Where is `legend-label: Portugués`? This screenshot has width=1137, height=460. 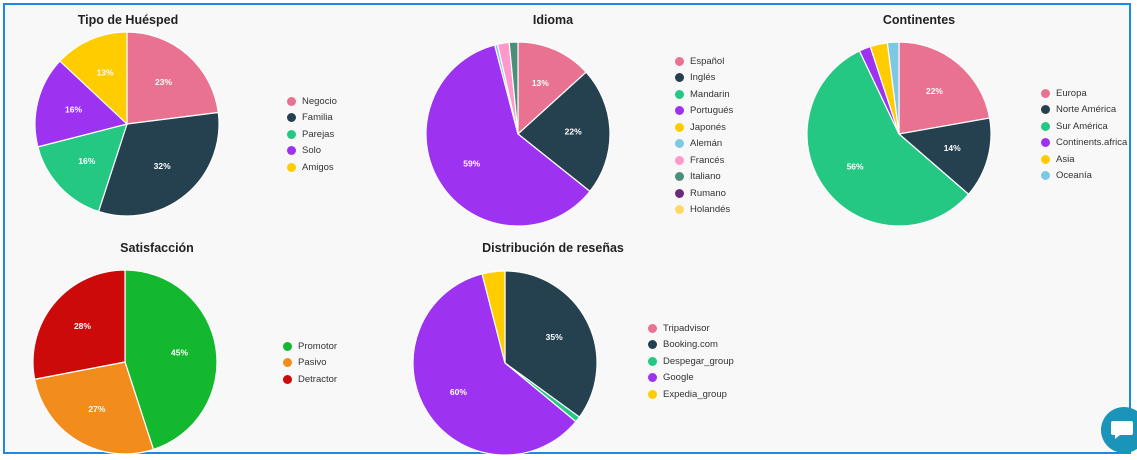 legend-label: Portugués is located at coordinates (712, 111).